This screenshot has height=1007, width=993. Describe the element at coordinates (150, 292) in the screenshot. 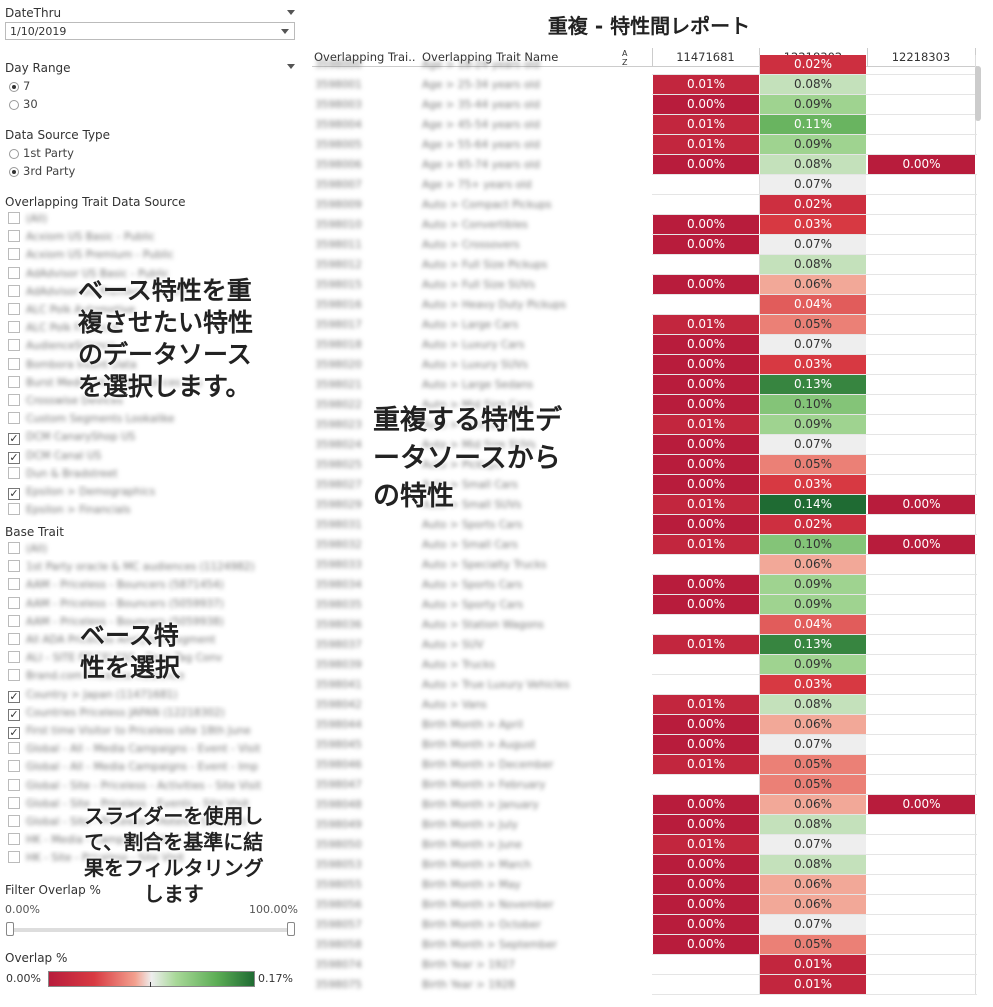

I see `overlap-source-item: AdAdvisor US Premium - Public` at that location.